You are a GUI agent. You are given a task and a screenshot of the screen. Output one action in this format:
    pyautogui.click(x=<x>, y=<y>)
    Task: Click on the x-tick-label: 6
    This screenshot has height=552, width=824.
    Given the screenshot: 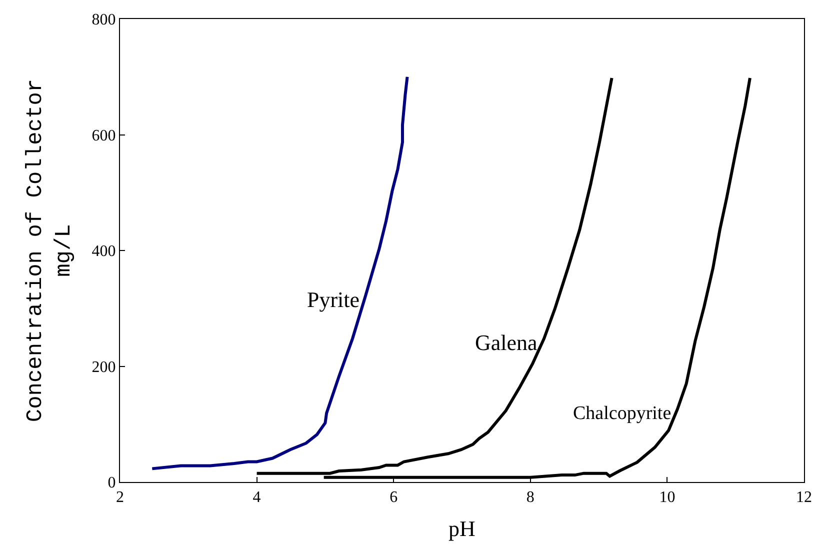 What is the action you would take?
    pyautogui.click(x=394, y=497)
    